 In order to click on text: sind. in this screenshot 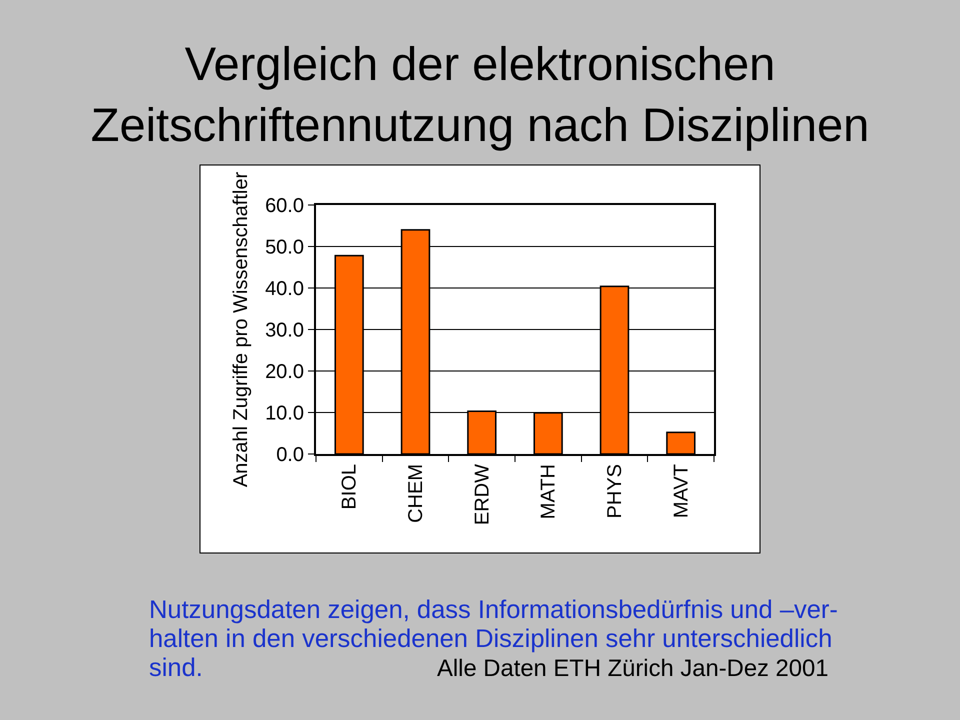, I will do `click(176, 668)`.